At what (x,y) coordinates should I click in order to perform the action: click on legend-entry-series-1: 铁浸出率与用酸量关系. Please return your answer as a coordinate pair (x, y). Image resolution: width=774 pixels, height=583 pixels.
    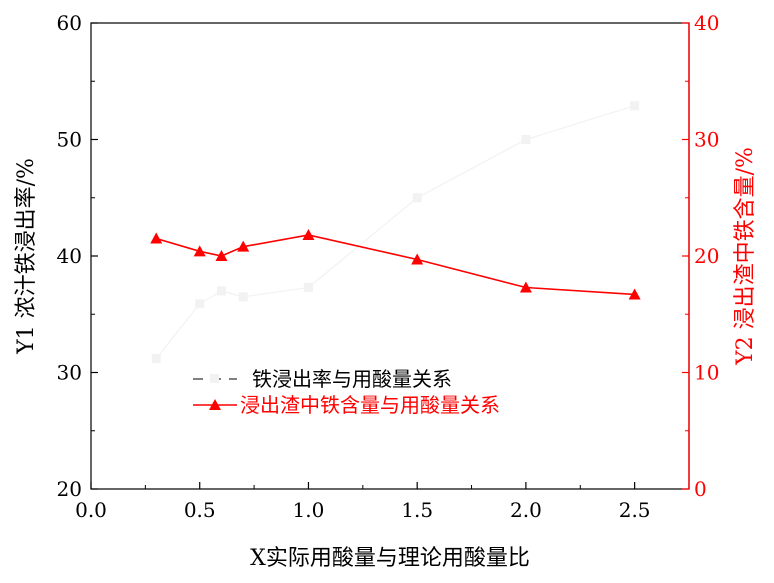
    Looking at the image, I should click on (322, 379).